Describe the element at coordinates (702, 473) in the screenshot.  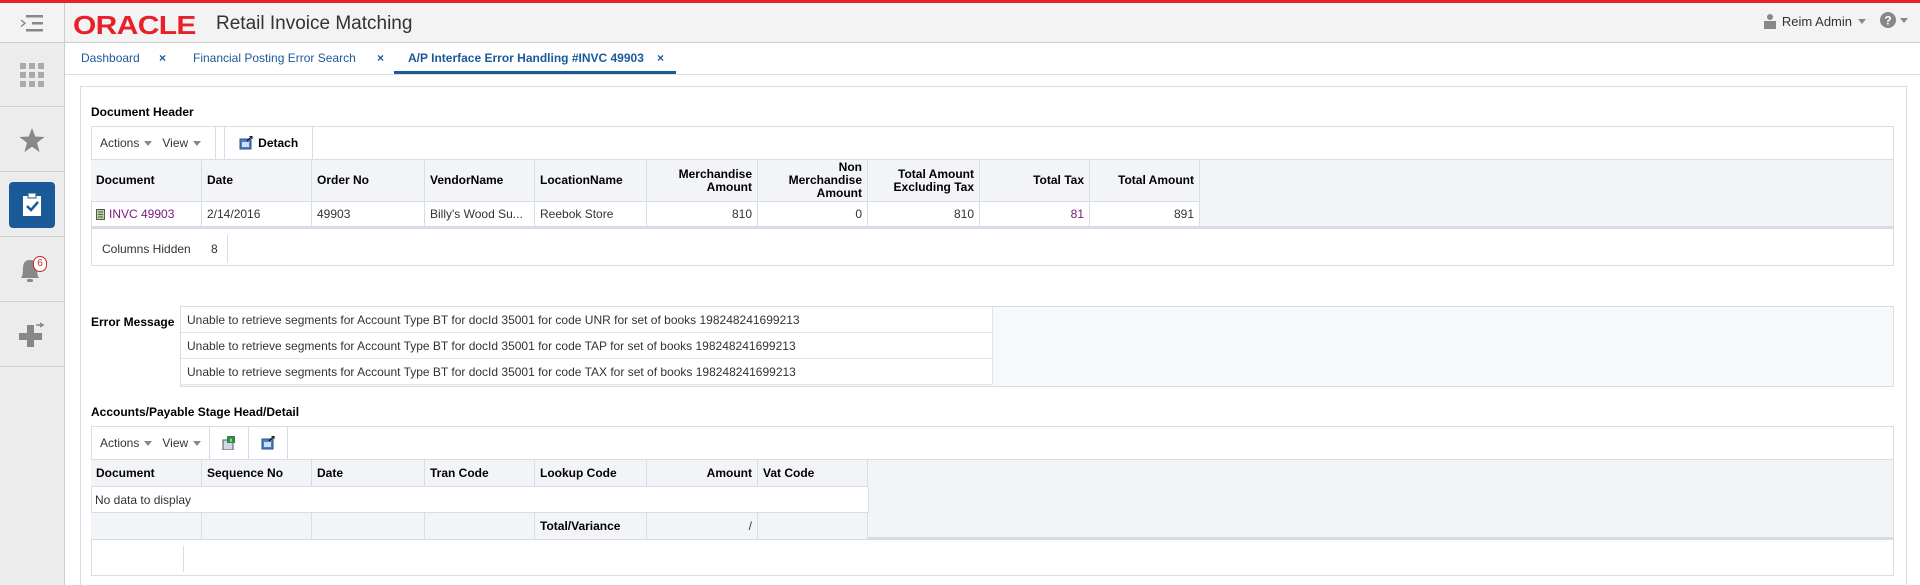
I see `col-amount: Amount` at that location.